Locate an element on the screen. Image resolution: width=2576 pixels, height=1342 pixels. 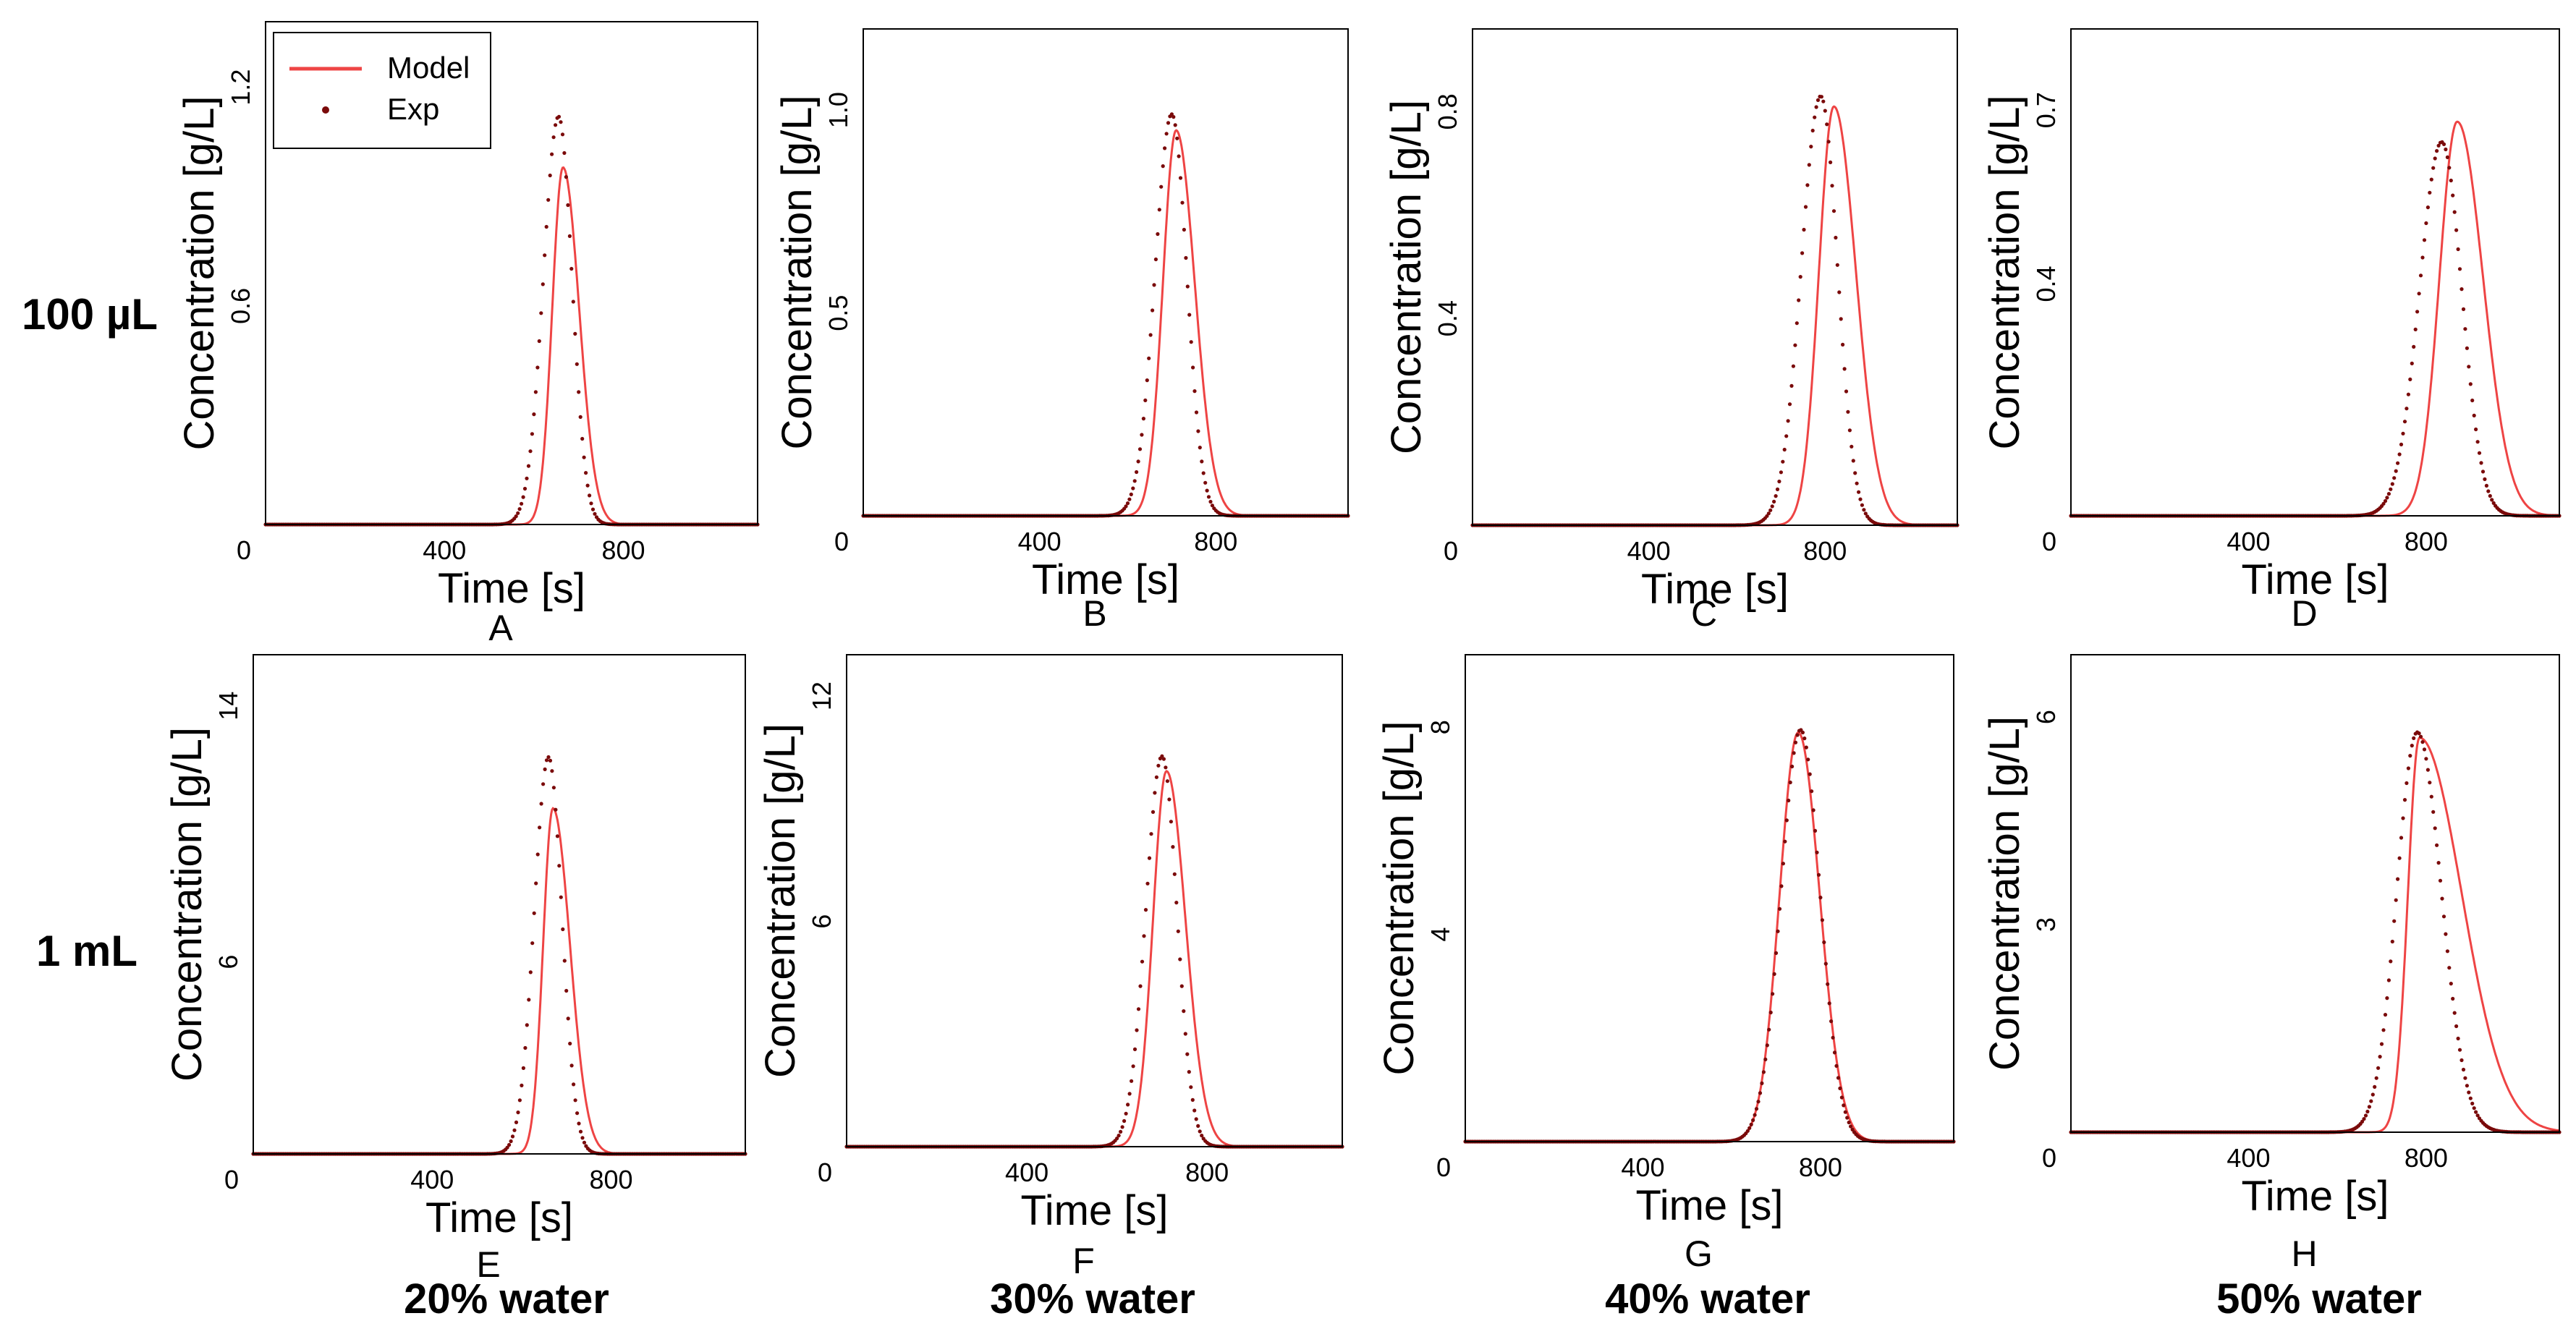
column-label-30-water: 30% water is located at coordinates (1092, 1298).